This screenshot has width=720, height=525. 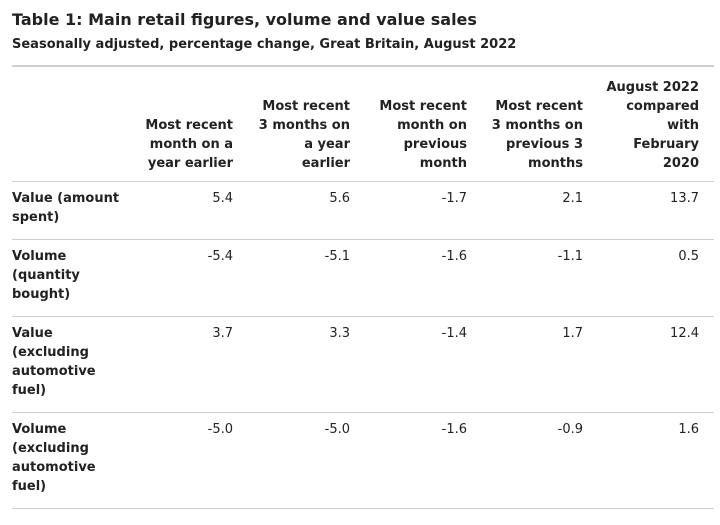 What do you see at coordinates (71, 124) in the screenshot?
I see `column-header-empty` at bounding box center [71, 124].